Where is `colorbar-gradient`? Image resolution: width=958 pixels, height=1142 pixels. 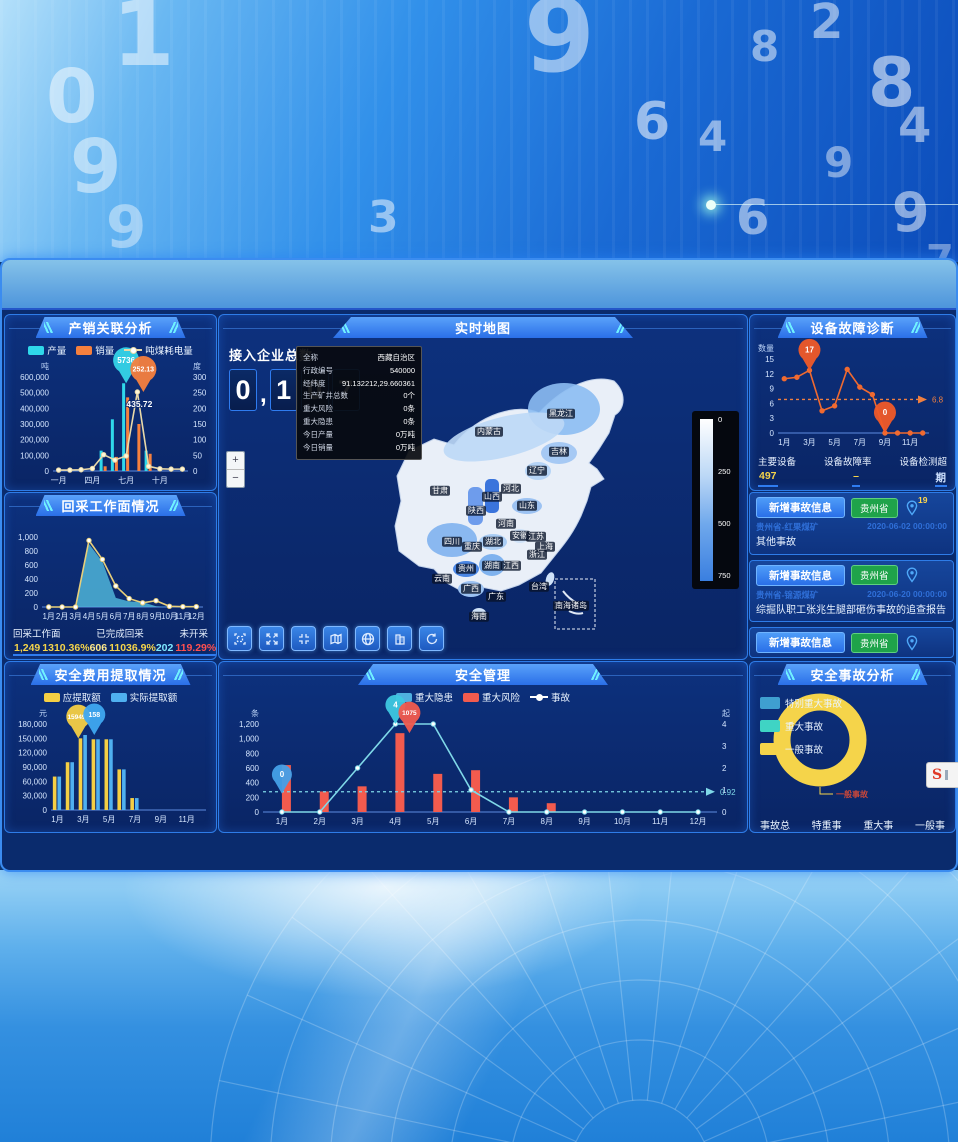 colorbar-gradient is located at coordinates (706, 500).